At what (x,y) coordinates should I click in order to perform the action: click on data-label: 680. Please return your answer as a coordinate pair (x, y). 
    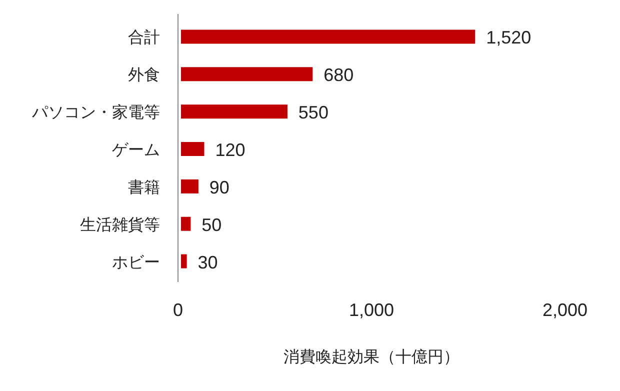
    Looking at the image, I should click on (339, 75).